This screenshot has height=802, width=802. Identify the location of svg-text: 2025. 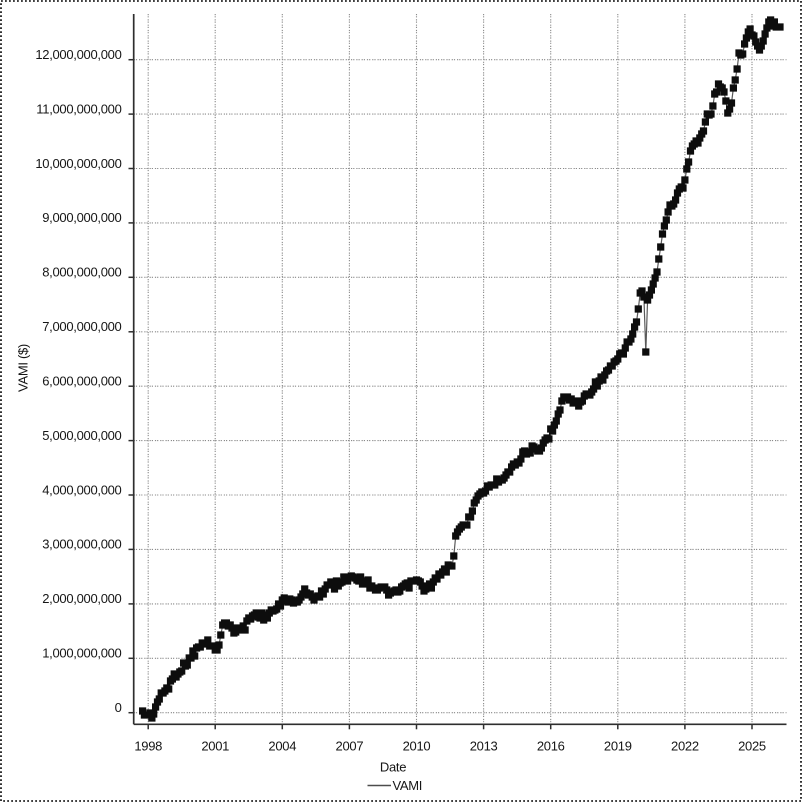
(752, 746).